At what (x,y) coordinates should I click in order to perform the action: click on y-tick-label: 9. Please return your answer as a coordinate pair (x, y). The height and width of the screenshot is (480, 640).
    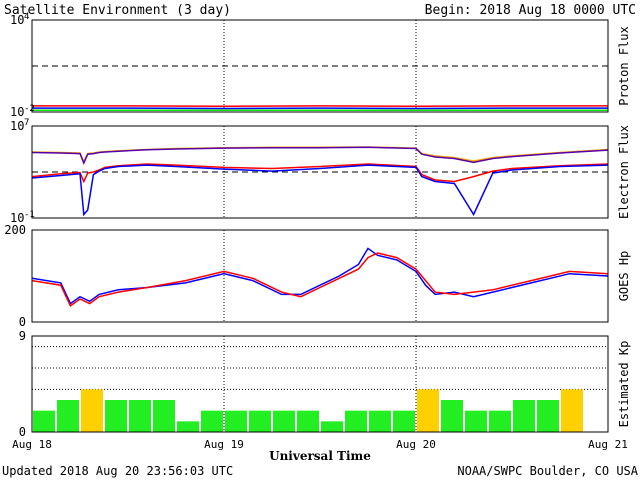
    Looking at the image, I should click on (22, 336).